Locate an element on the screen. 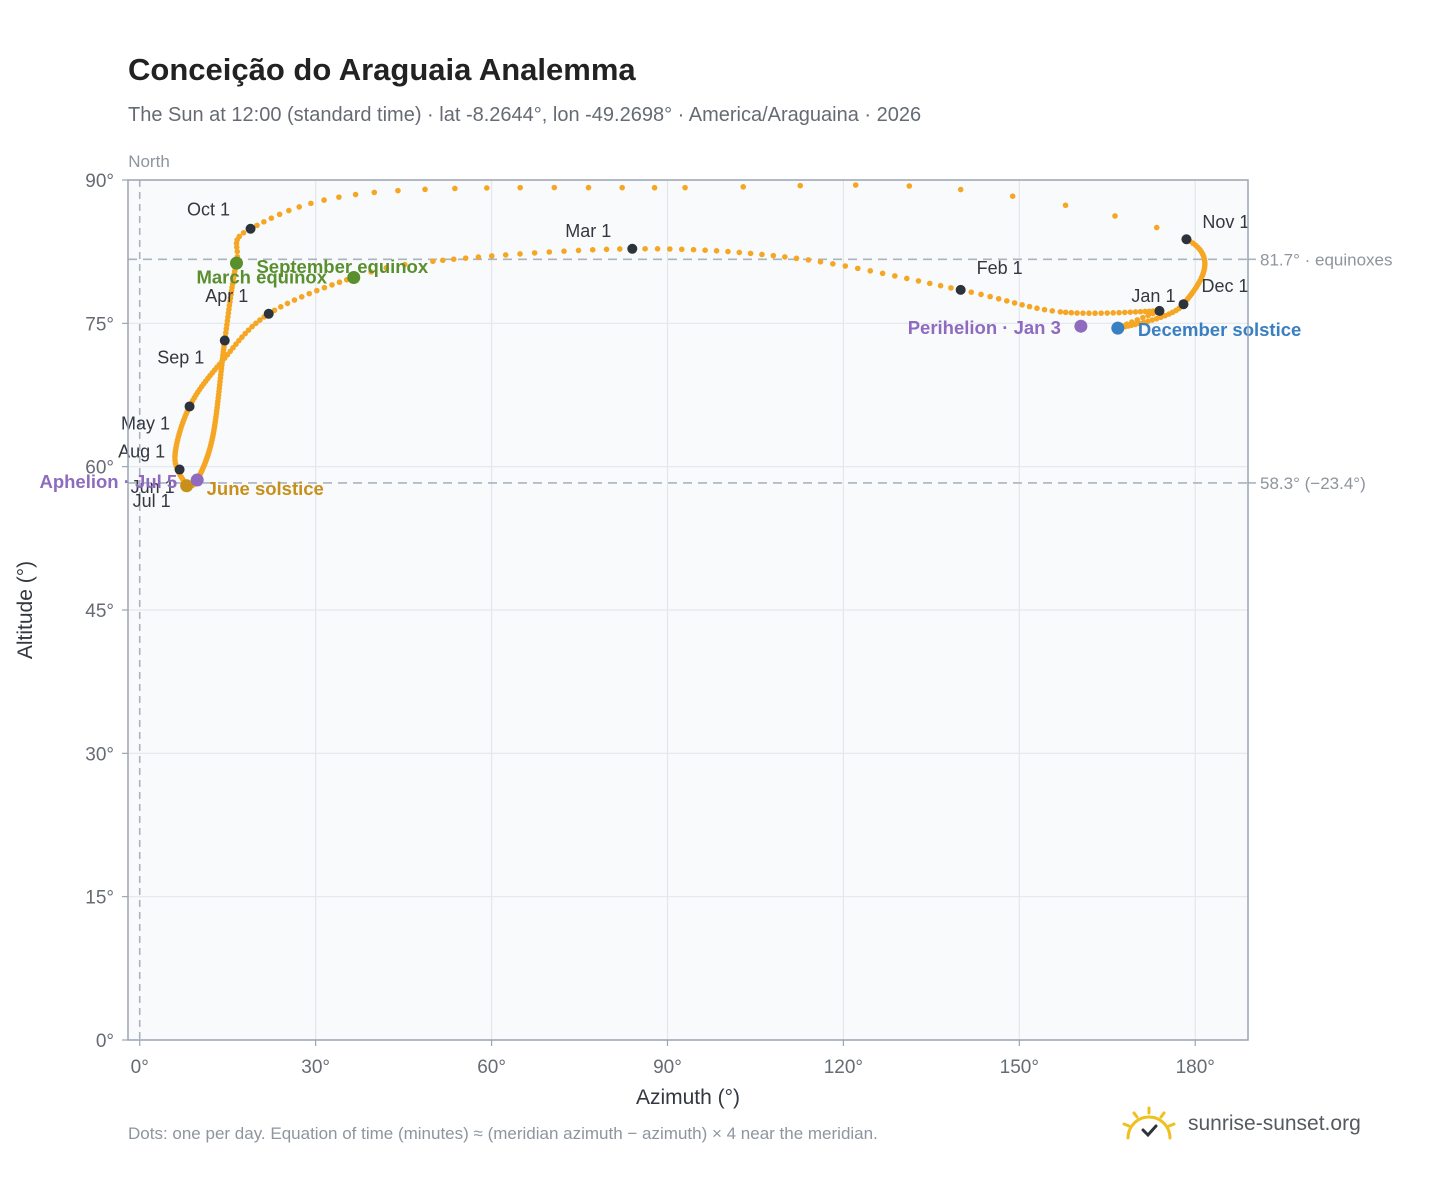 The image size is (1448, 1188). month-label: Oct 1 is located at coordinates (208, 210).